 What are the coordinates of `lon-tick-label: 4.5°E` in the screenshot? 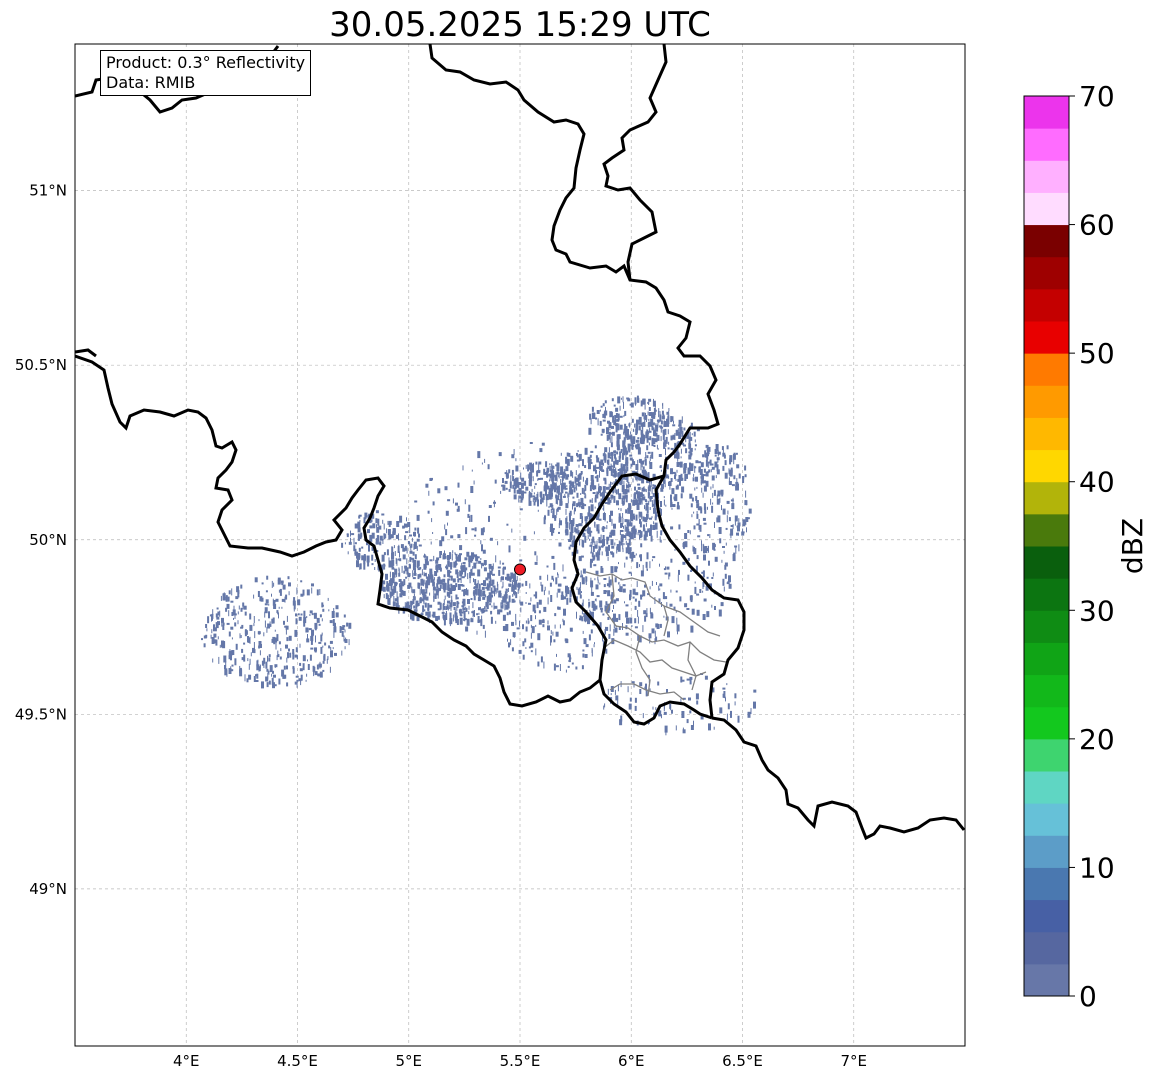 It's located at (297, 1061).